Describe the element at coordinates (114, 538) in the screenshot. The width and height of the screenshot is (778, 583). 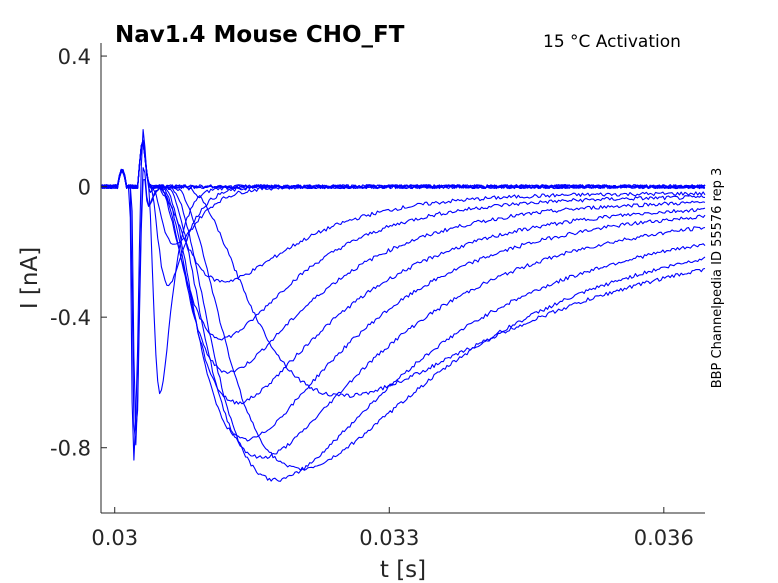
I see `x-tick-label: 0.03` at that location.